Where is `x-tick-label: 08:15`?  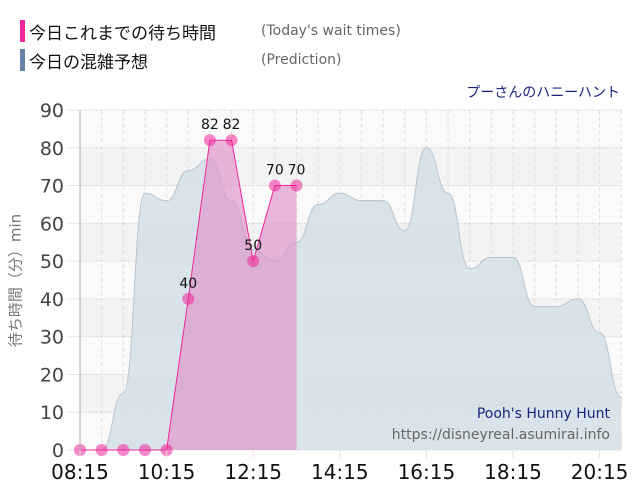
x-tick-label: 08:15 is located at coordinates (80, 472).